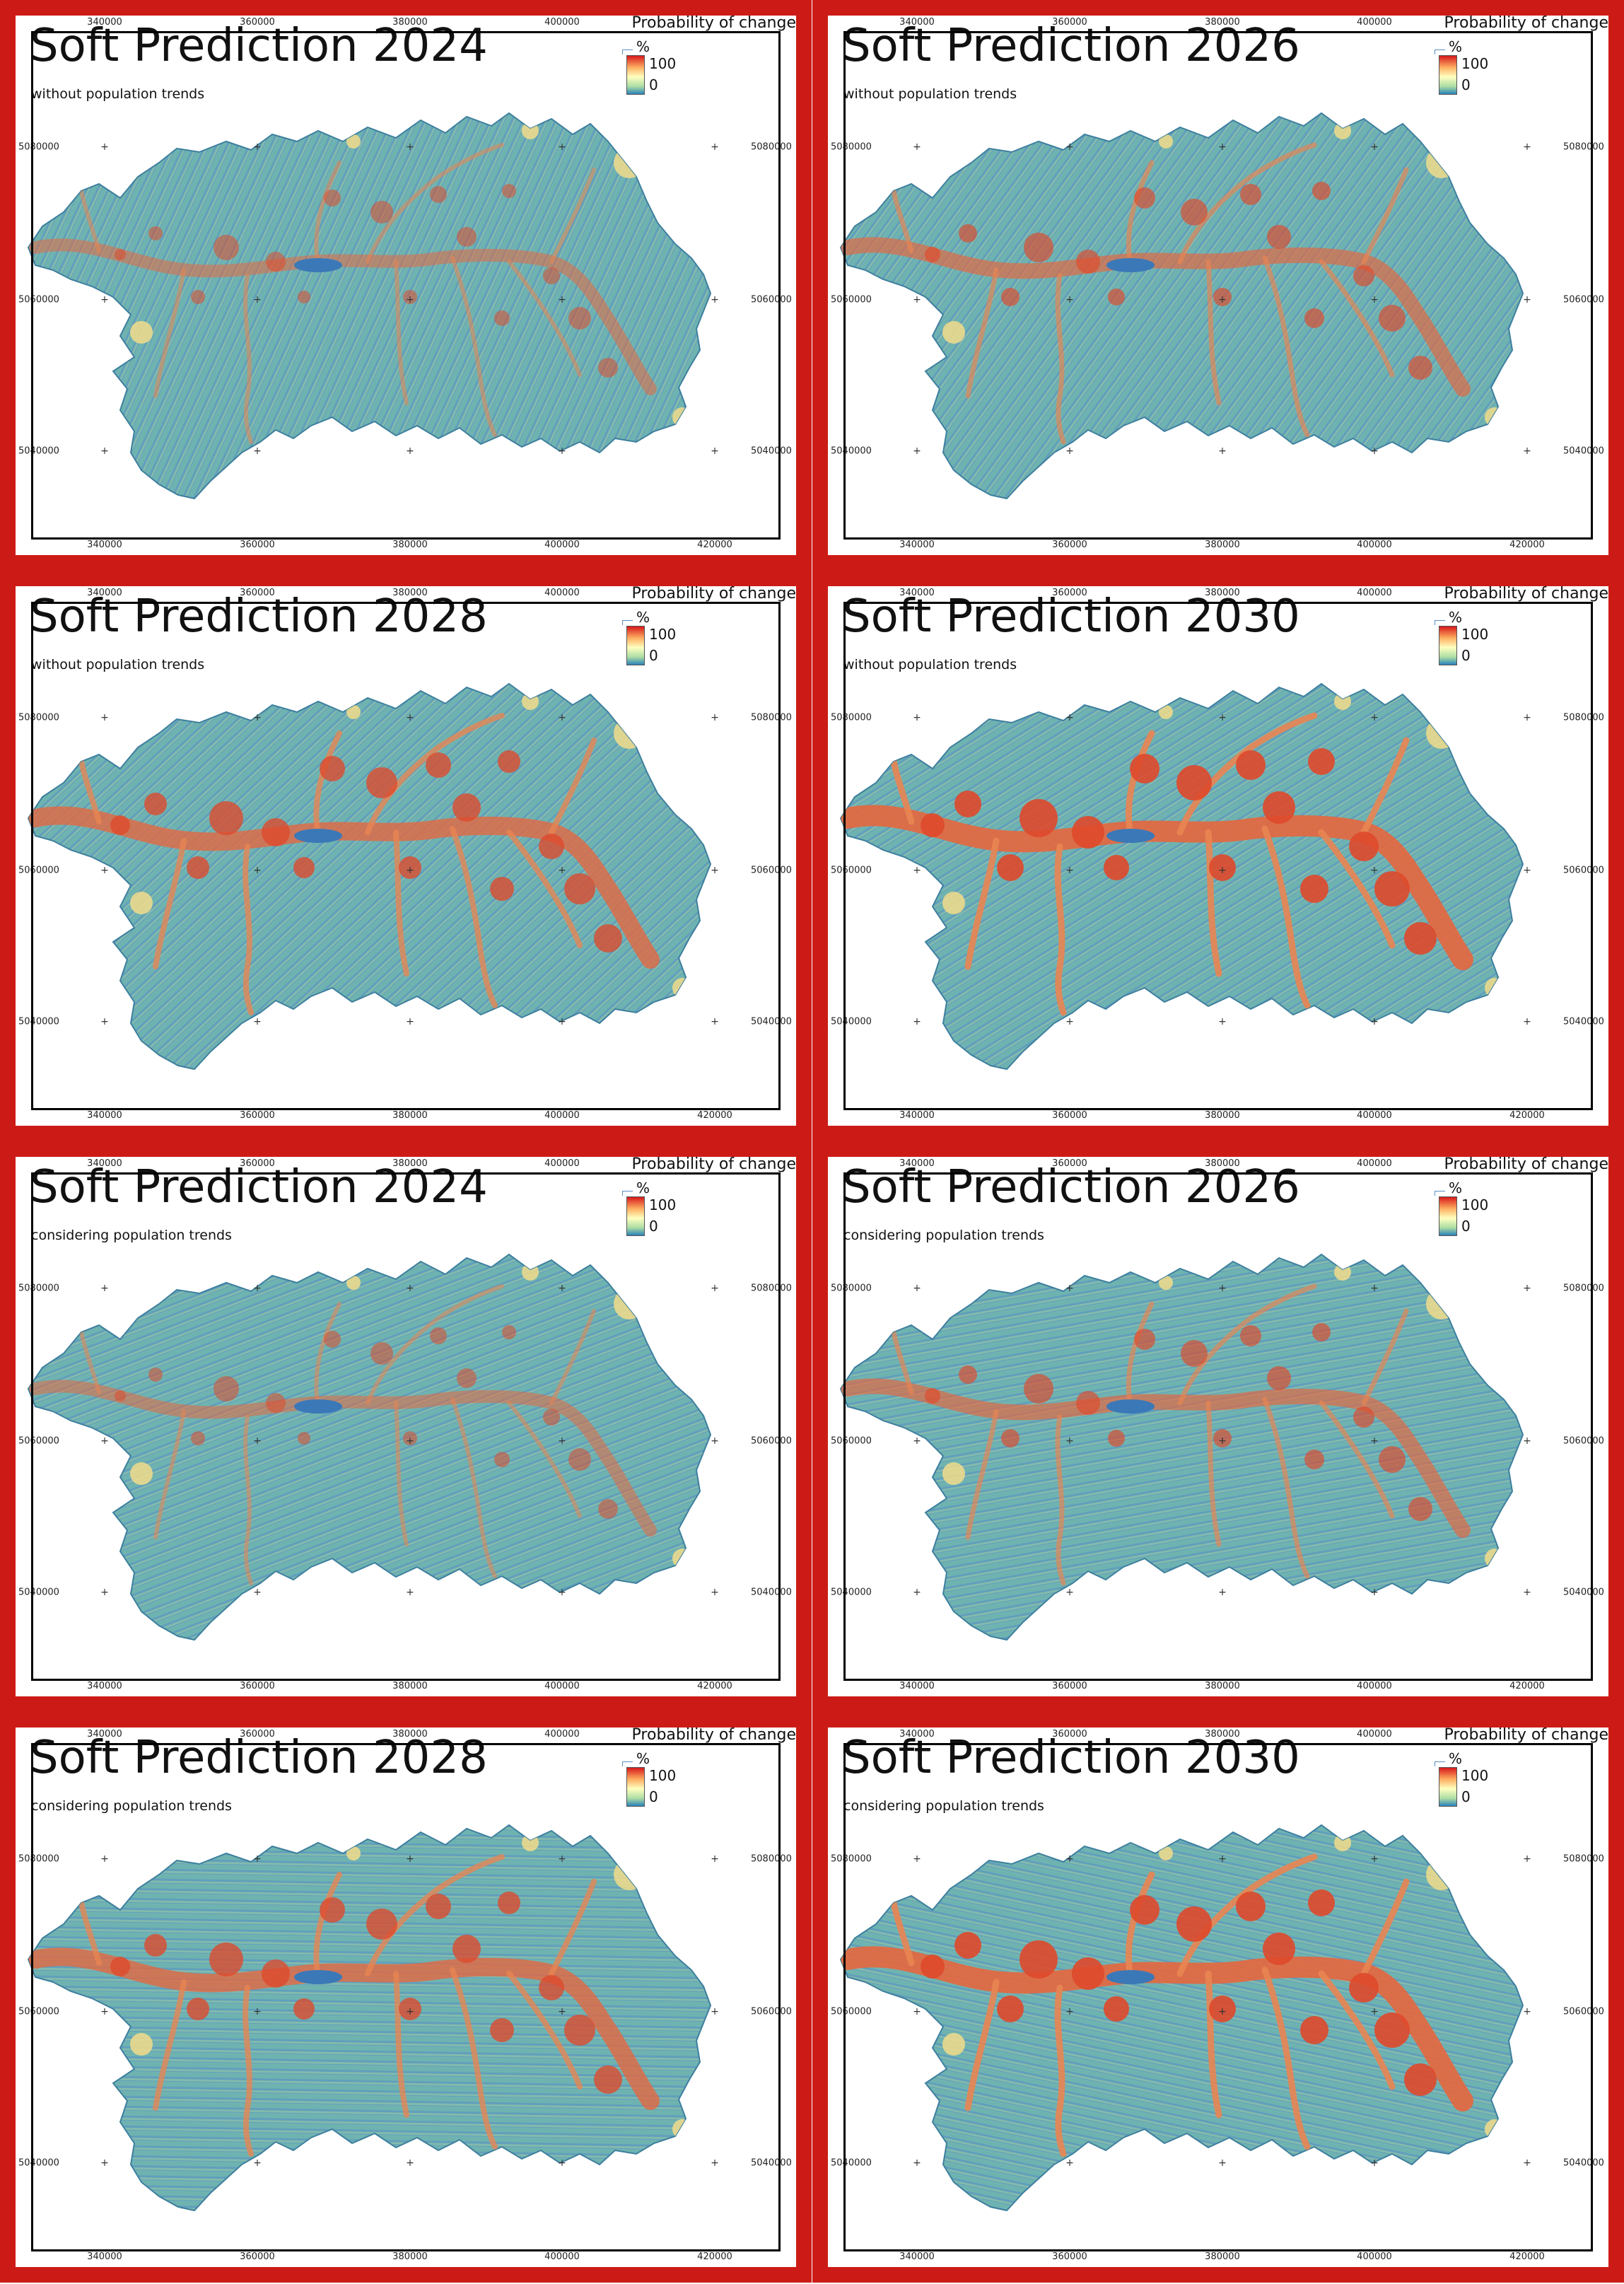 This screenshot has height=2284, width=1624. Describe the element at coordinates (257, 22) in the screenshot. I see `x-tick-label: 360000` at that location.